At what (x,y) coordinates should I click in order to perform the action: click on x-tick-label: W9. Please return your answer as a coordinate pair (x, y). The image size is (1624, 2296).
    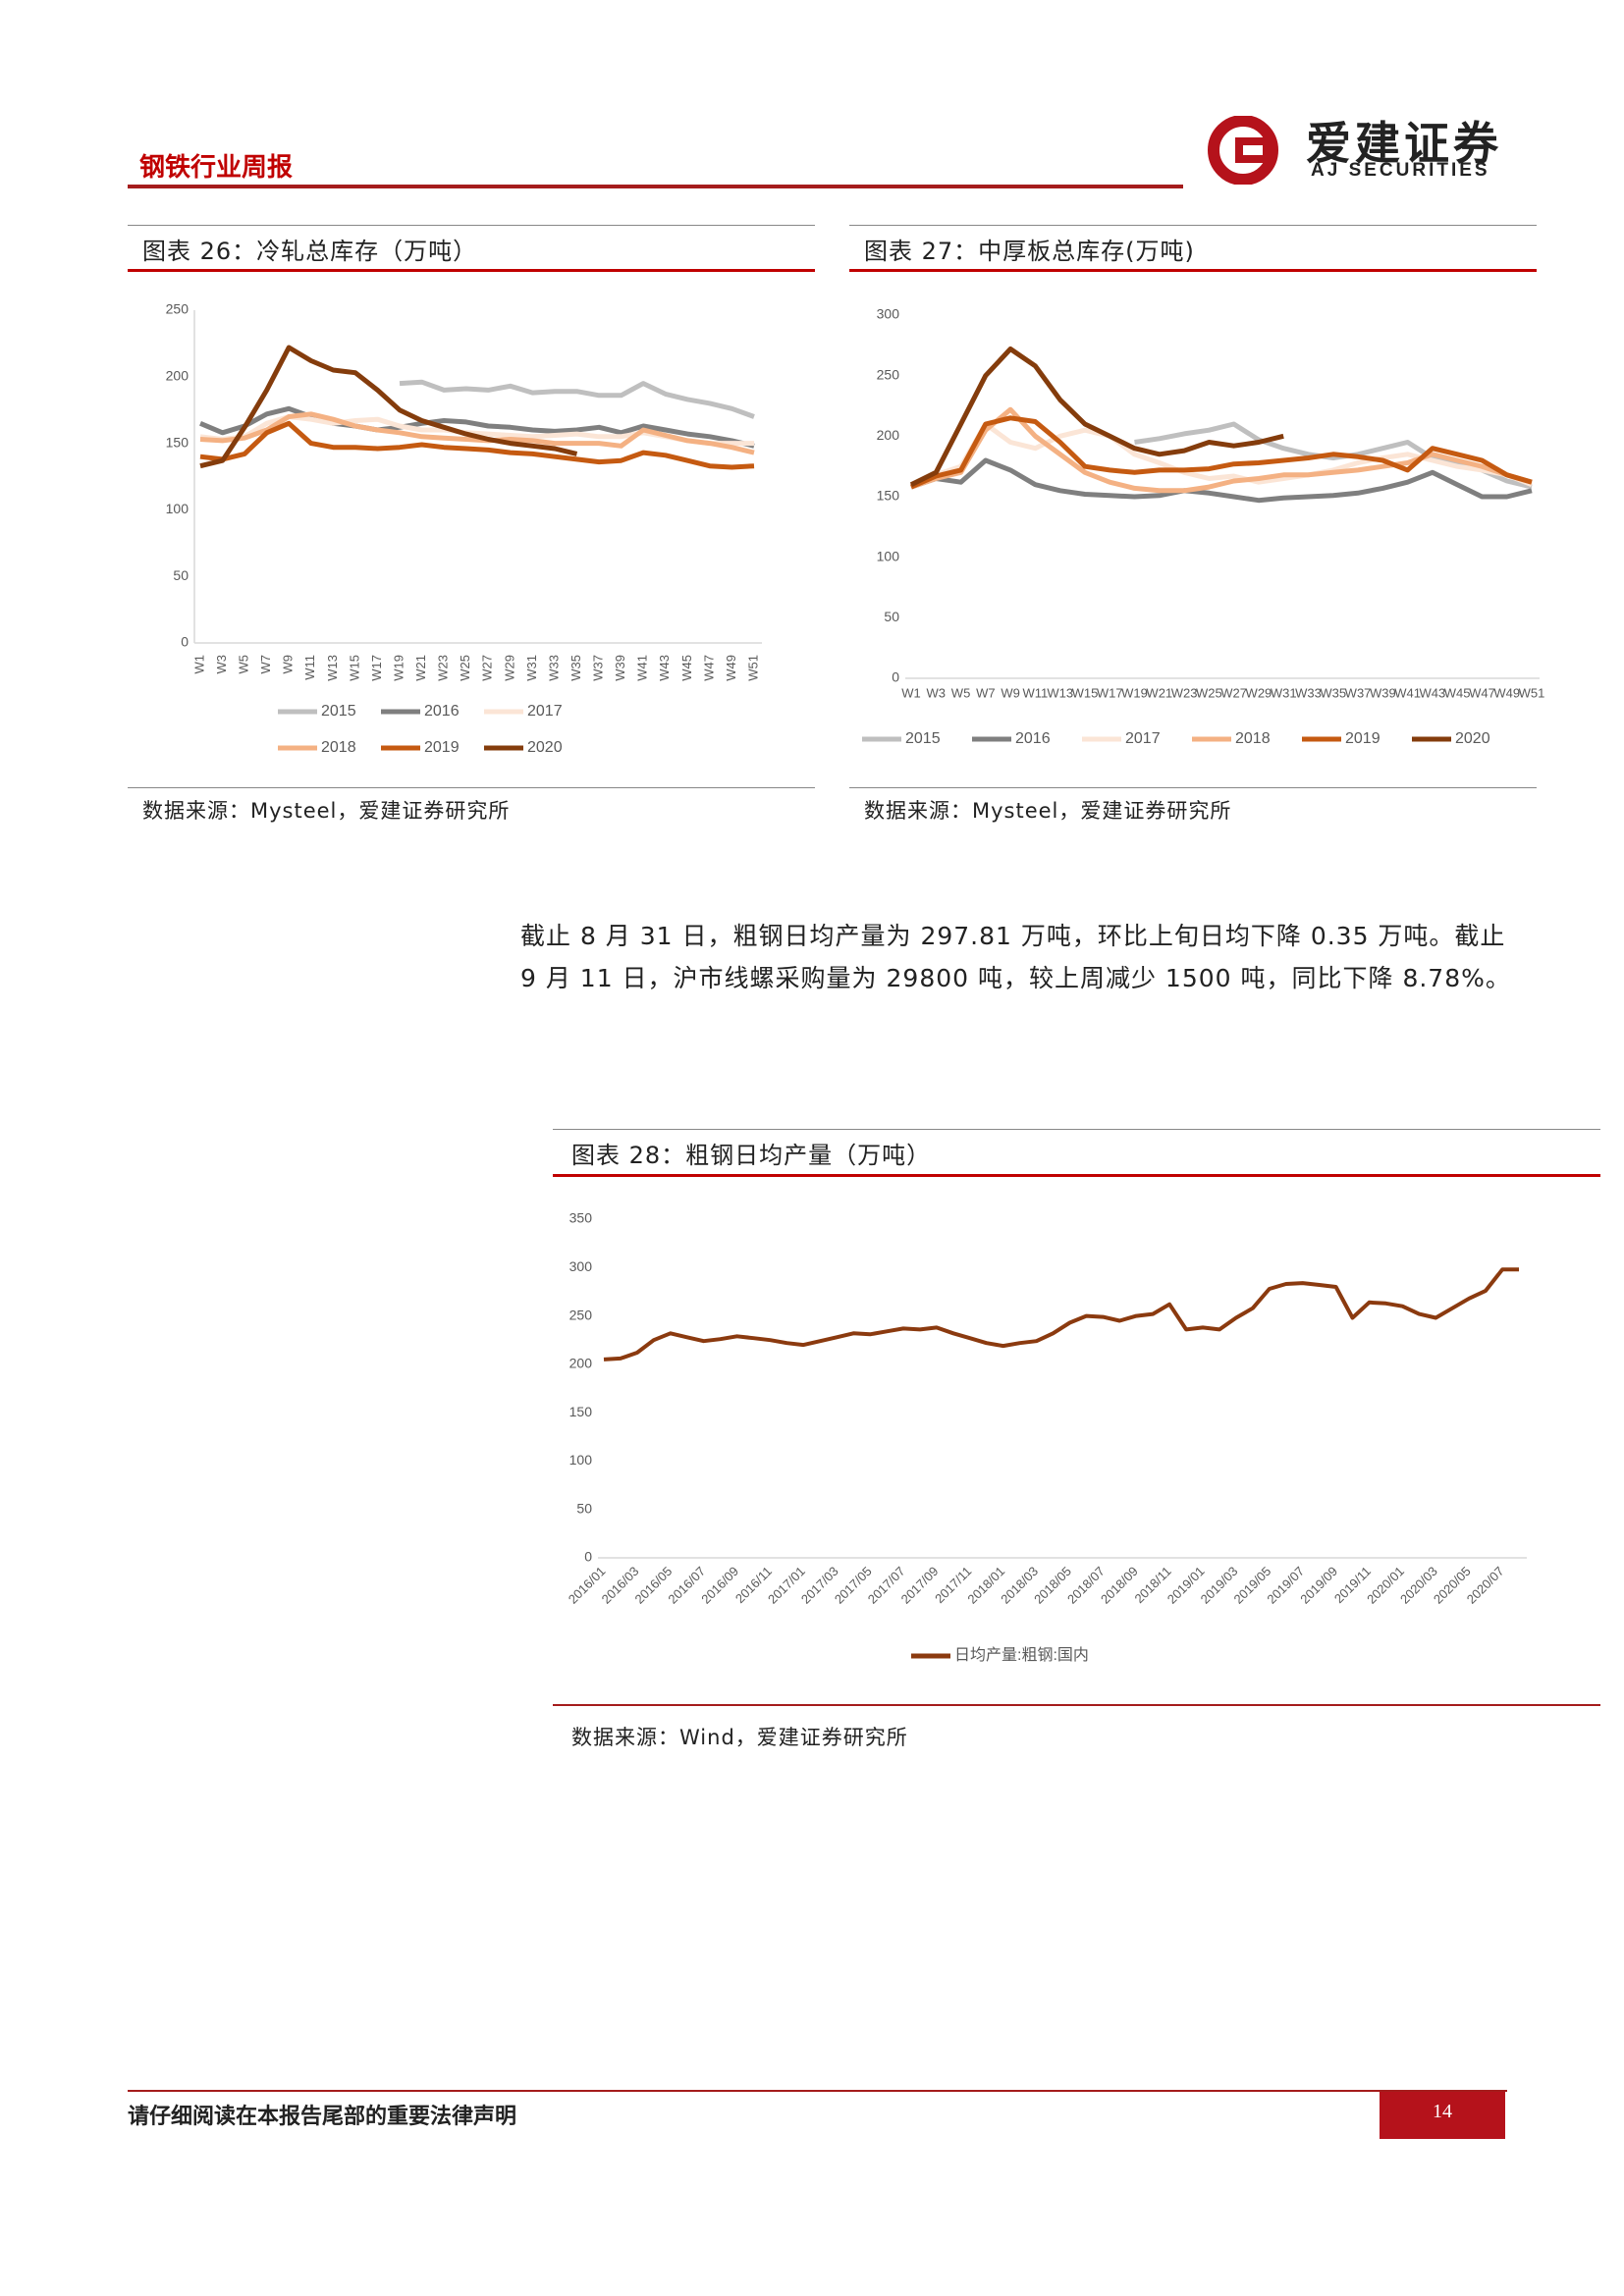
    Looking at the image, I should click on (288, 664).